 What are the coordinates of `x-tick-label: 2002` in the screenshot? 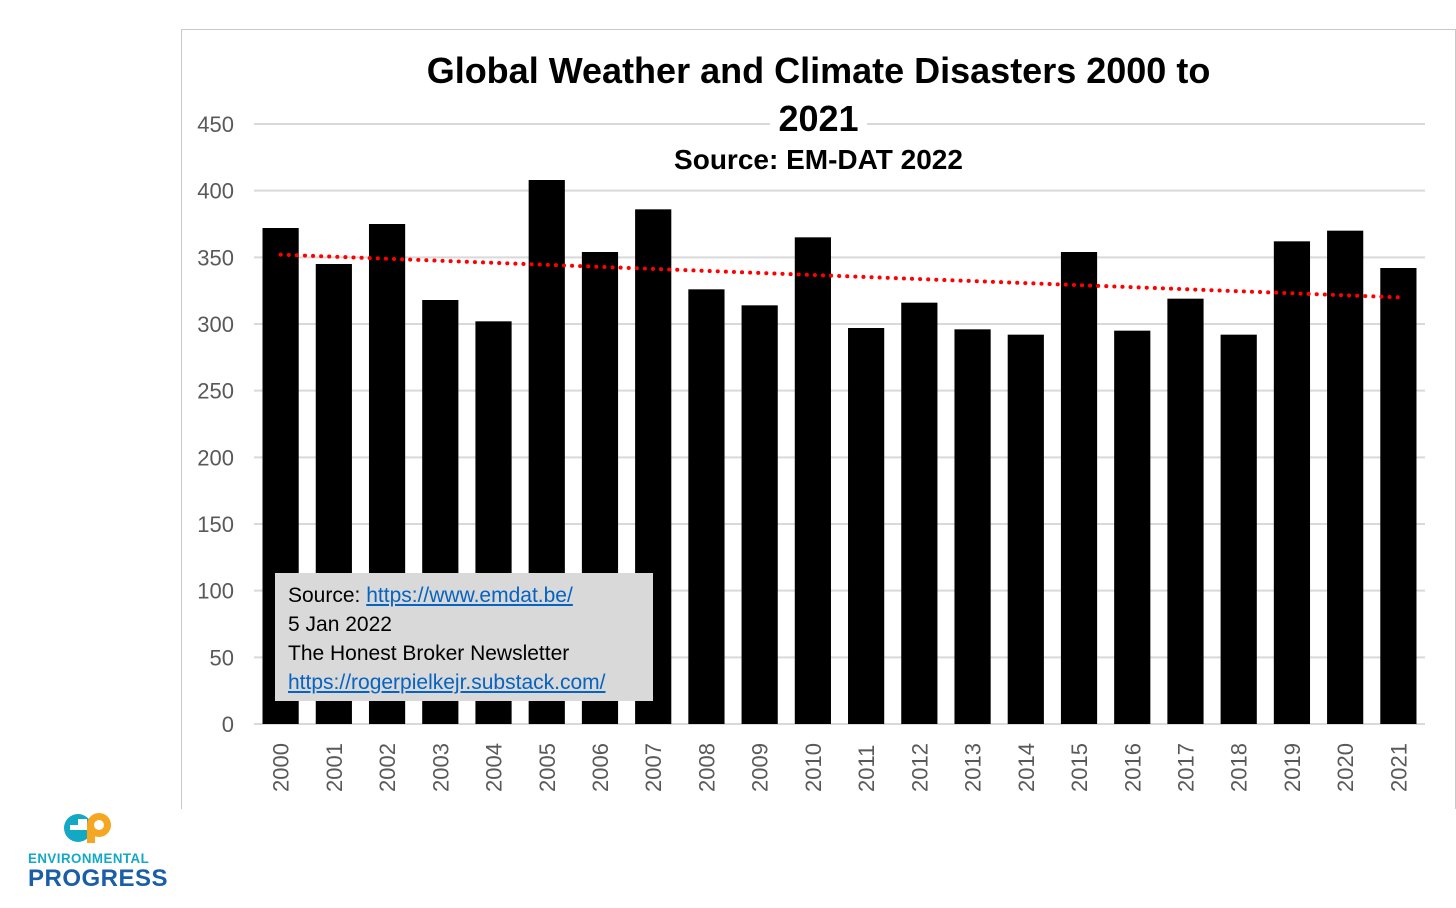 It's located at (387, 767).